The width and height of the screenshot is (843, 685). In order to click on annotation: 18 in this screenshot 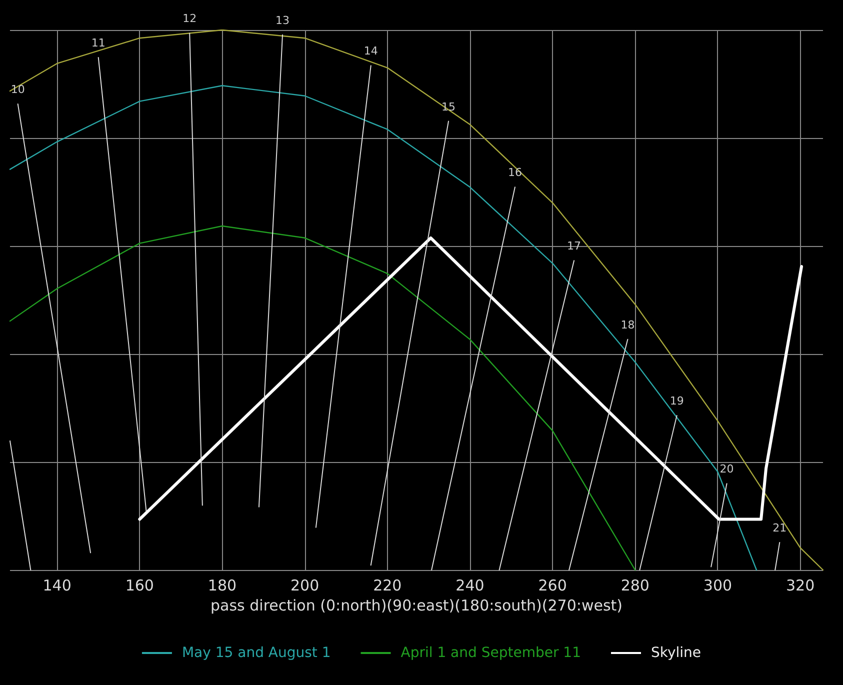, I will do `click(627, 325)`.